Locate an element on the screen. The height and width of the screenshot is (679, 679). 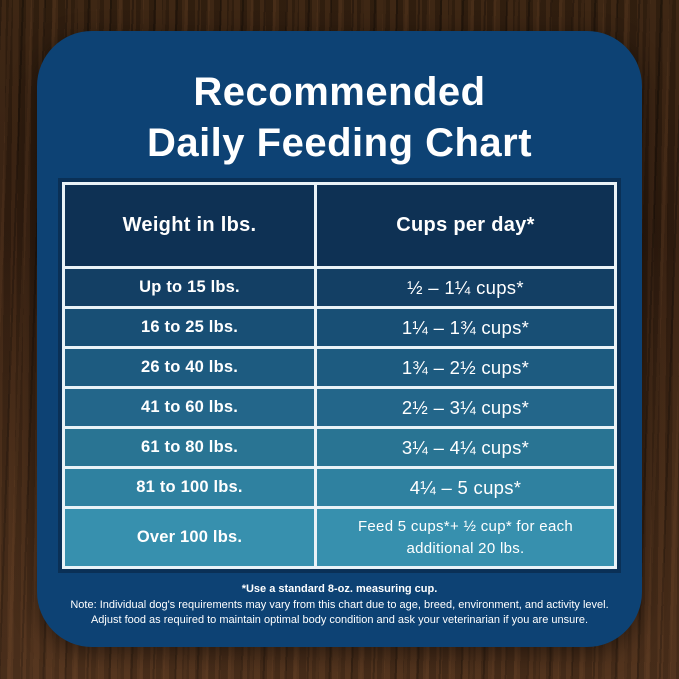
table-cell-weight: 26 to 40 lbs. is located at coordinates (189, 368).